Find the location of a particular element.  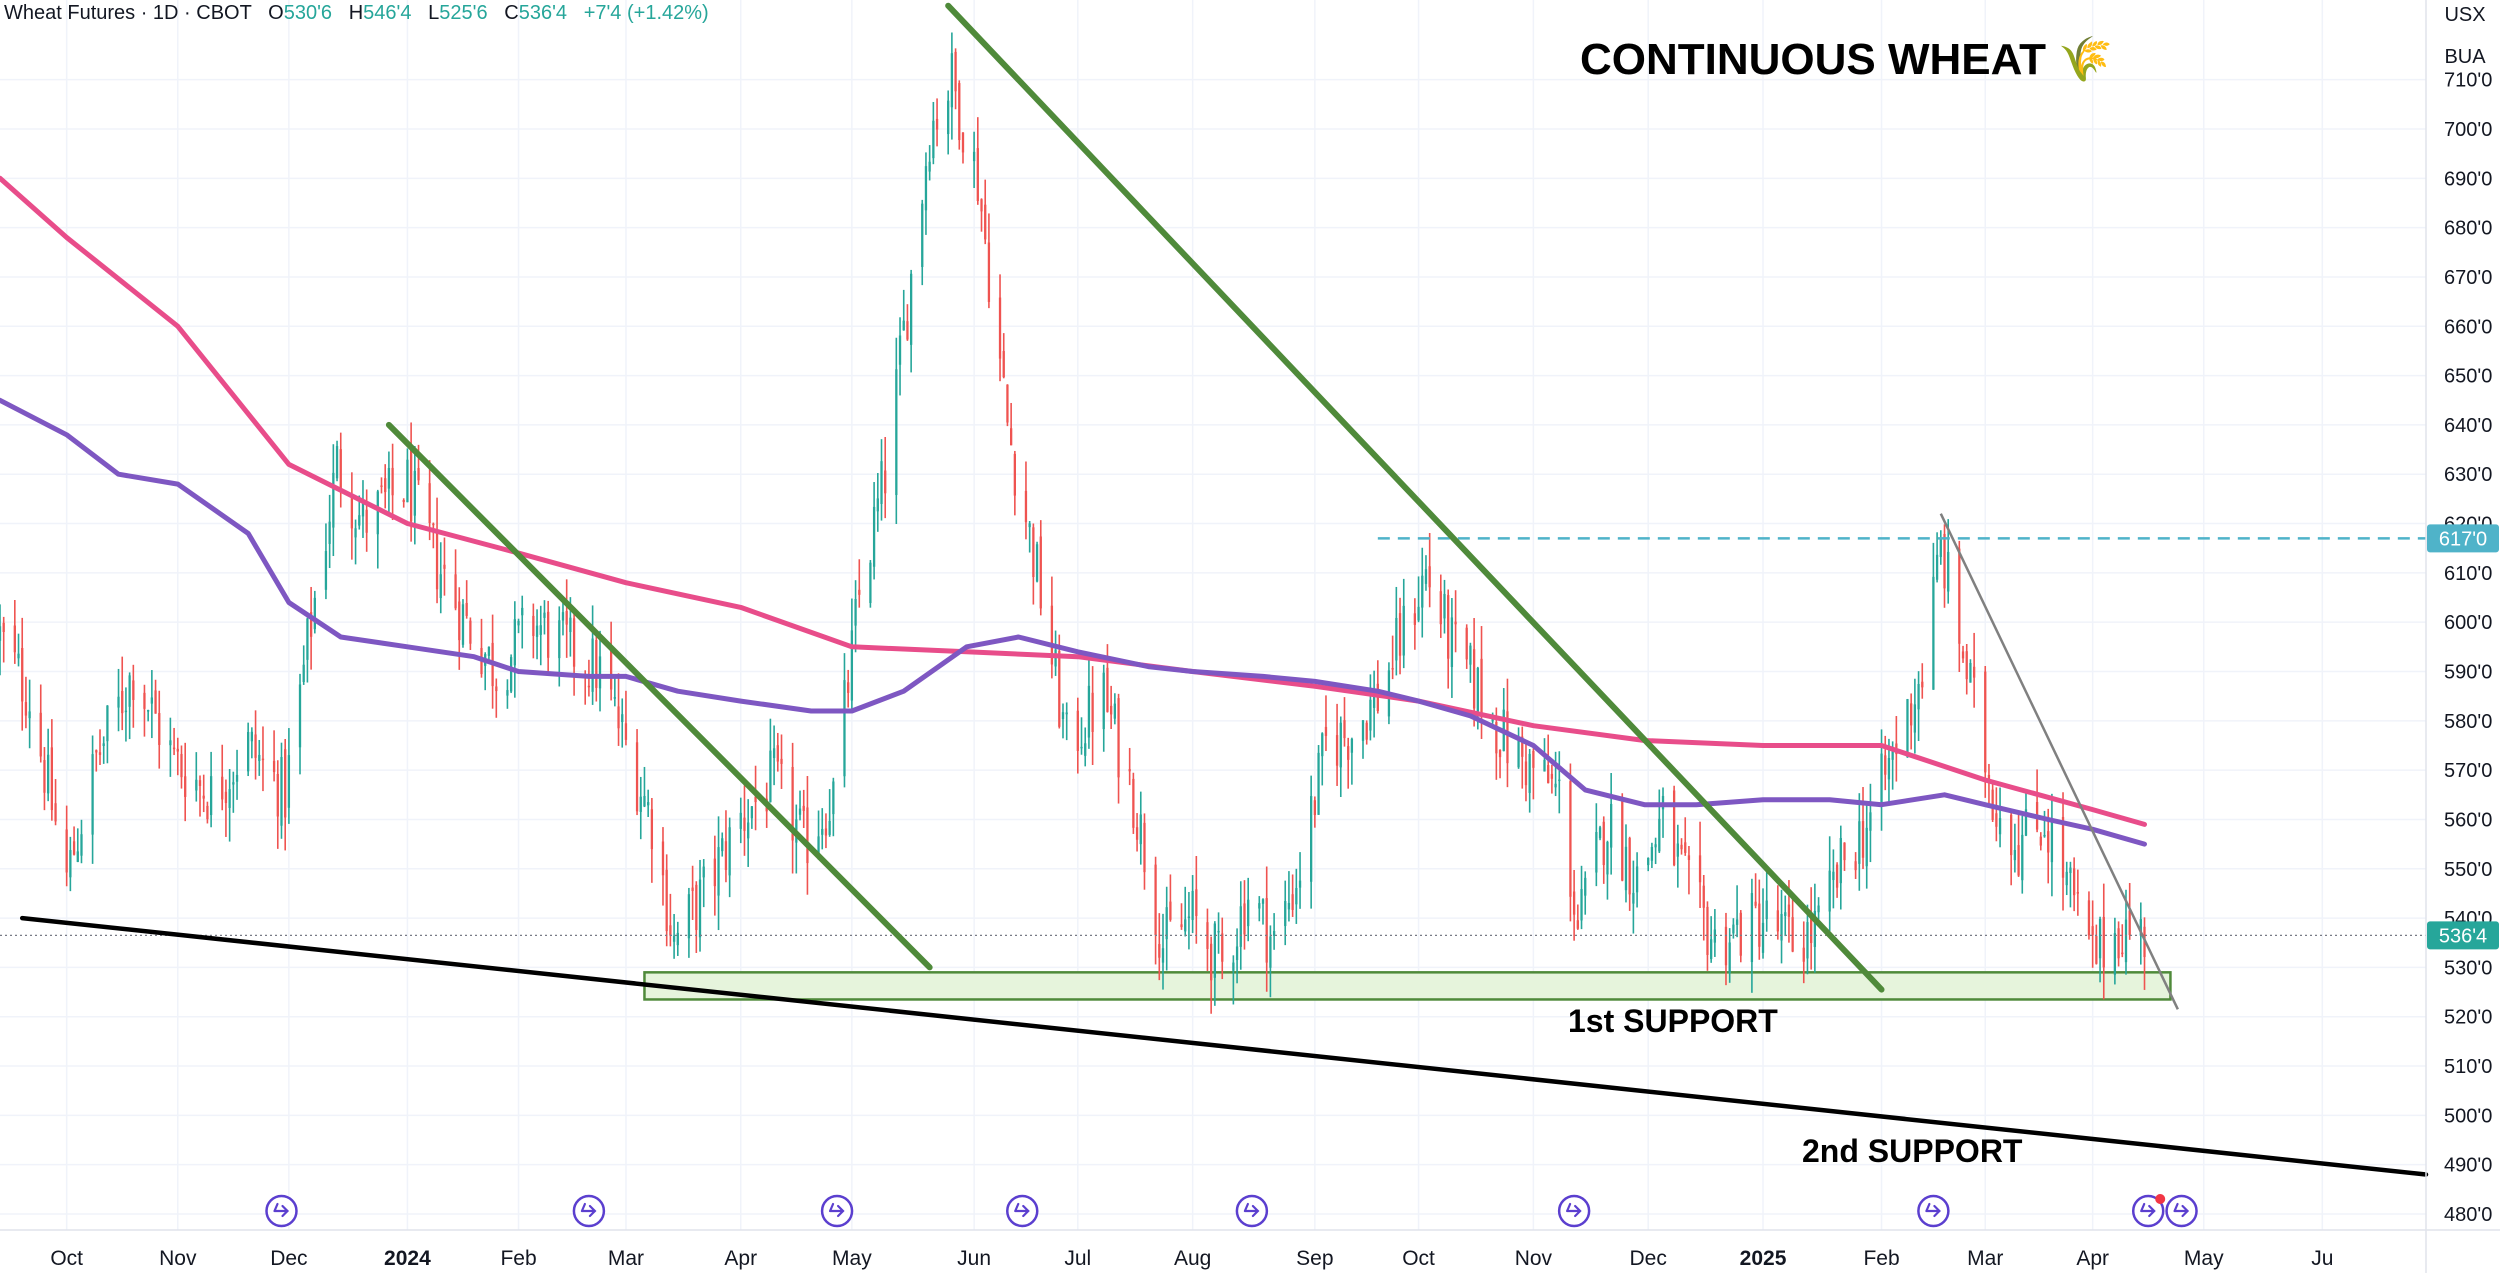

y-tick-label: 610'0 is located at coordinates (2468, 574).